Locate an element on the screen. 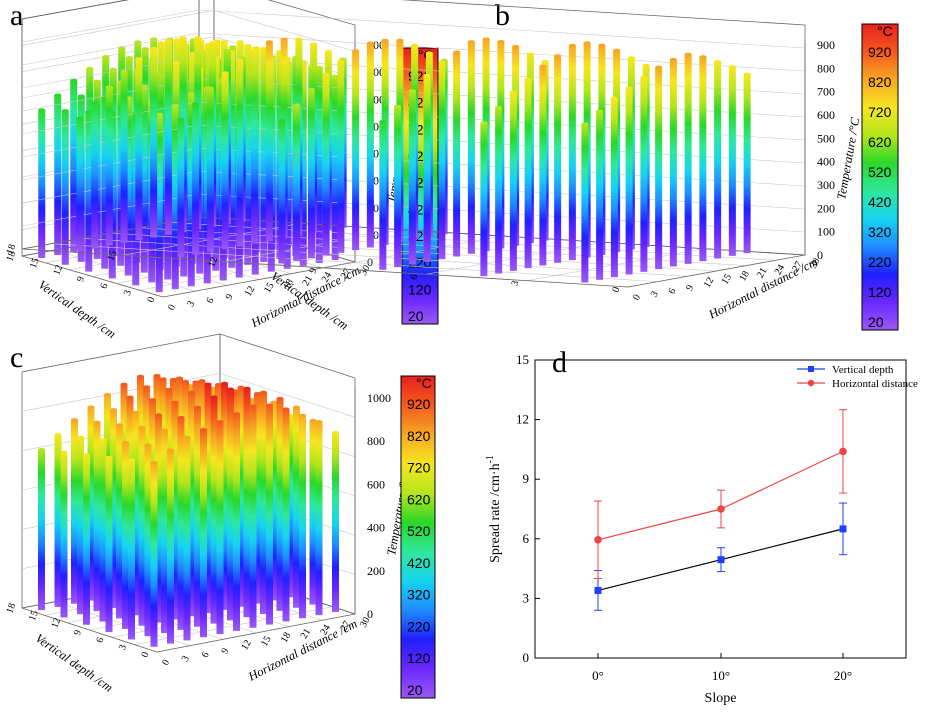 The height and width of the screenshot is (712, 947). x-tick-label: 12 is located at coordinates (246, 645).